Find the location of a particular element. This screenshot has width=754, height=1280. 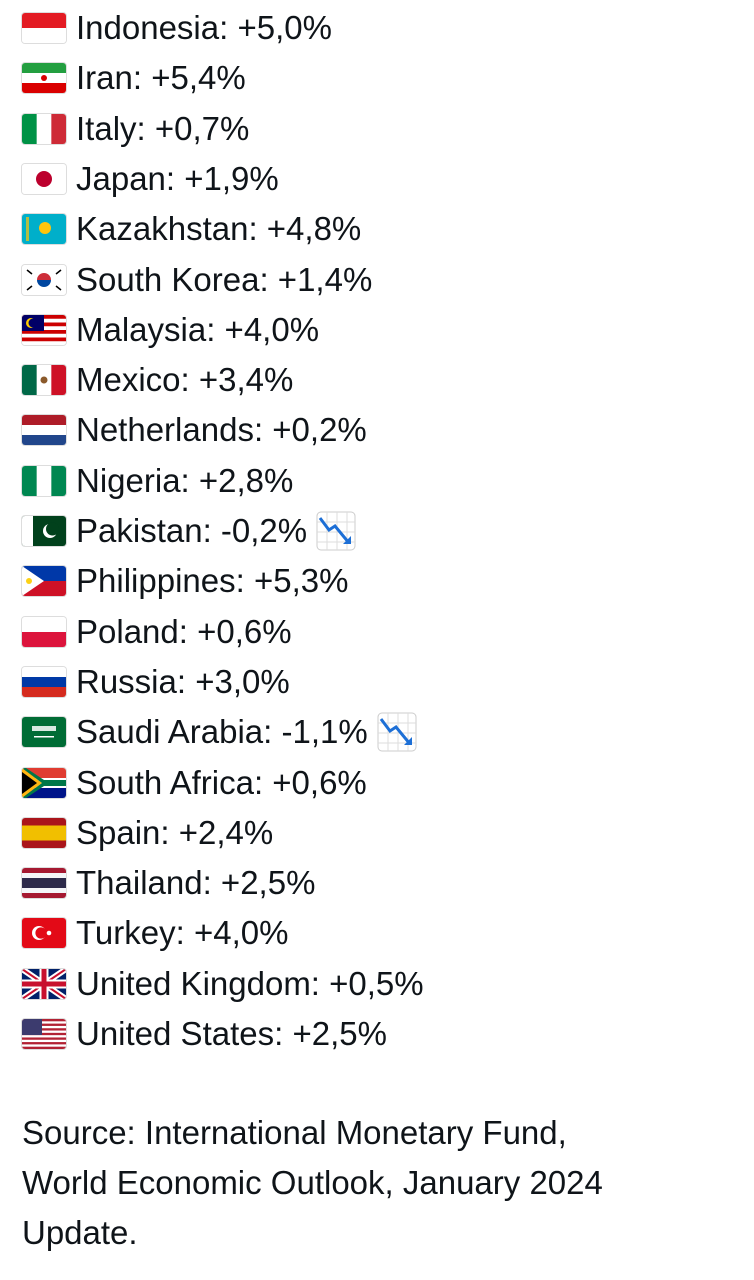

country-growth: United States: +2,5% is located at coordinates (231, 1033).